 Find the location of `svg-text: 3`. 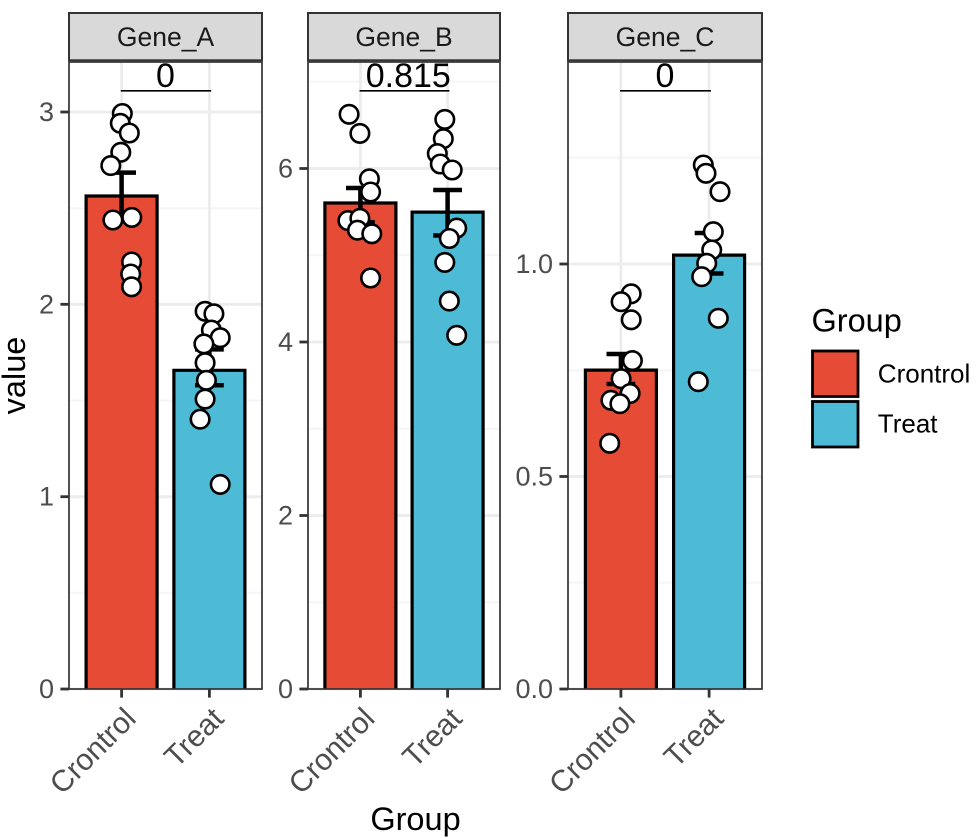

svg-text: 3 is located at coordinates (46, 112).